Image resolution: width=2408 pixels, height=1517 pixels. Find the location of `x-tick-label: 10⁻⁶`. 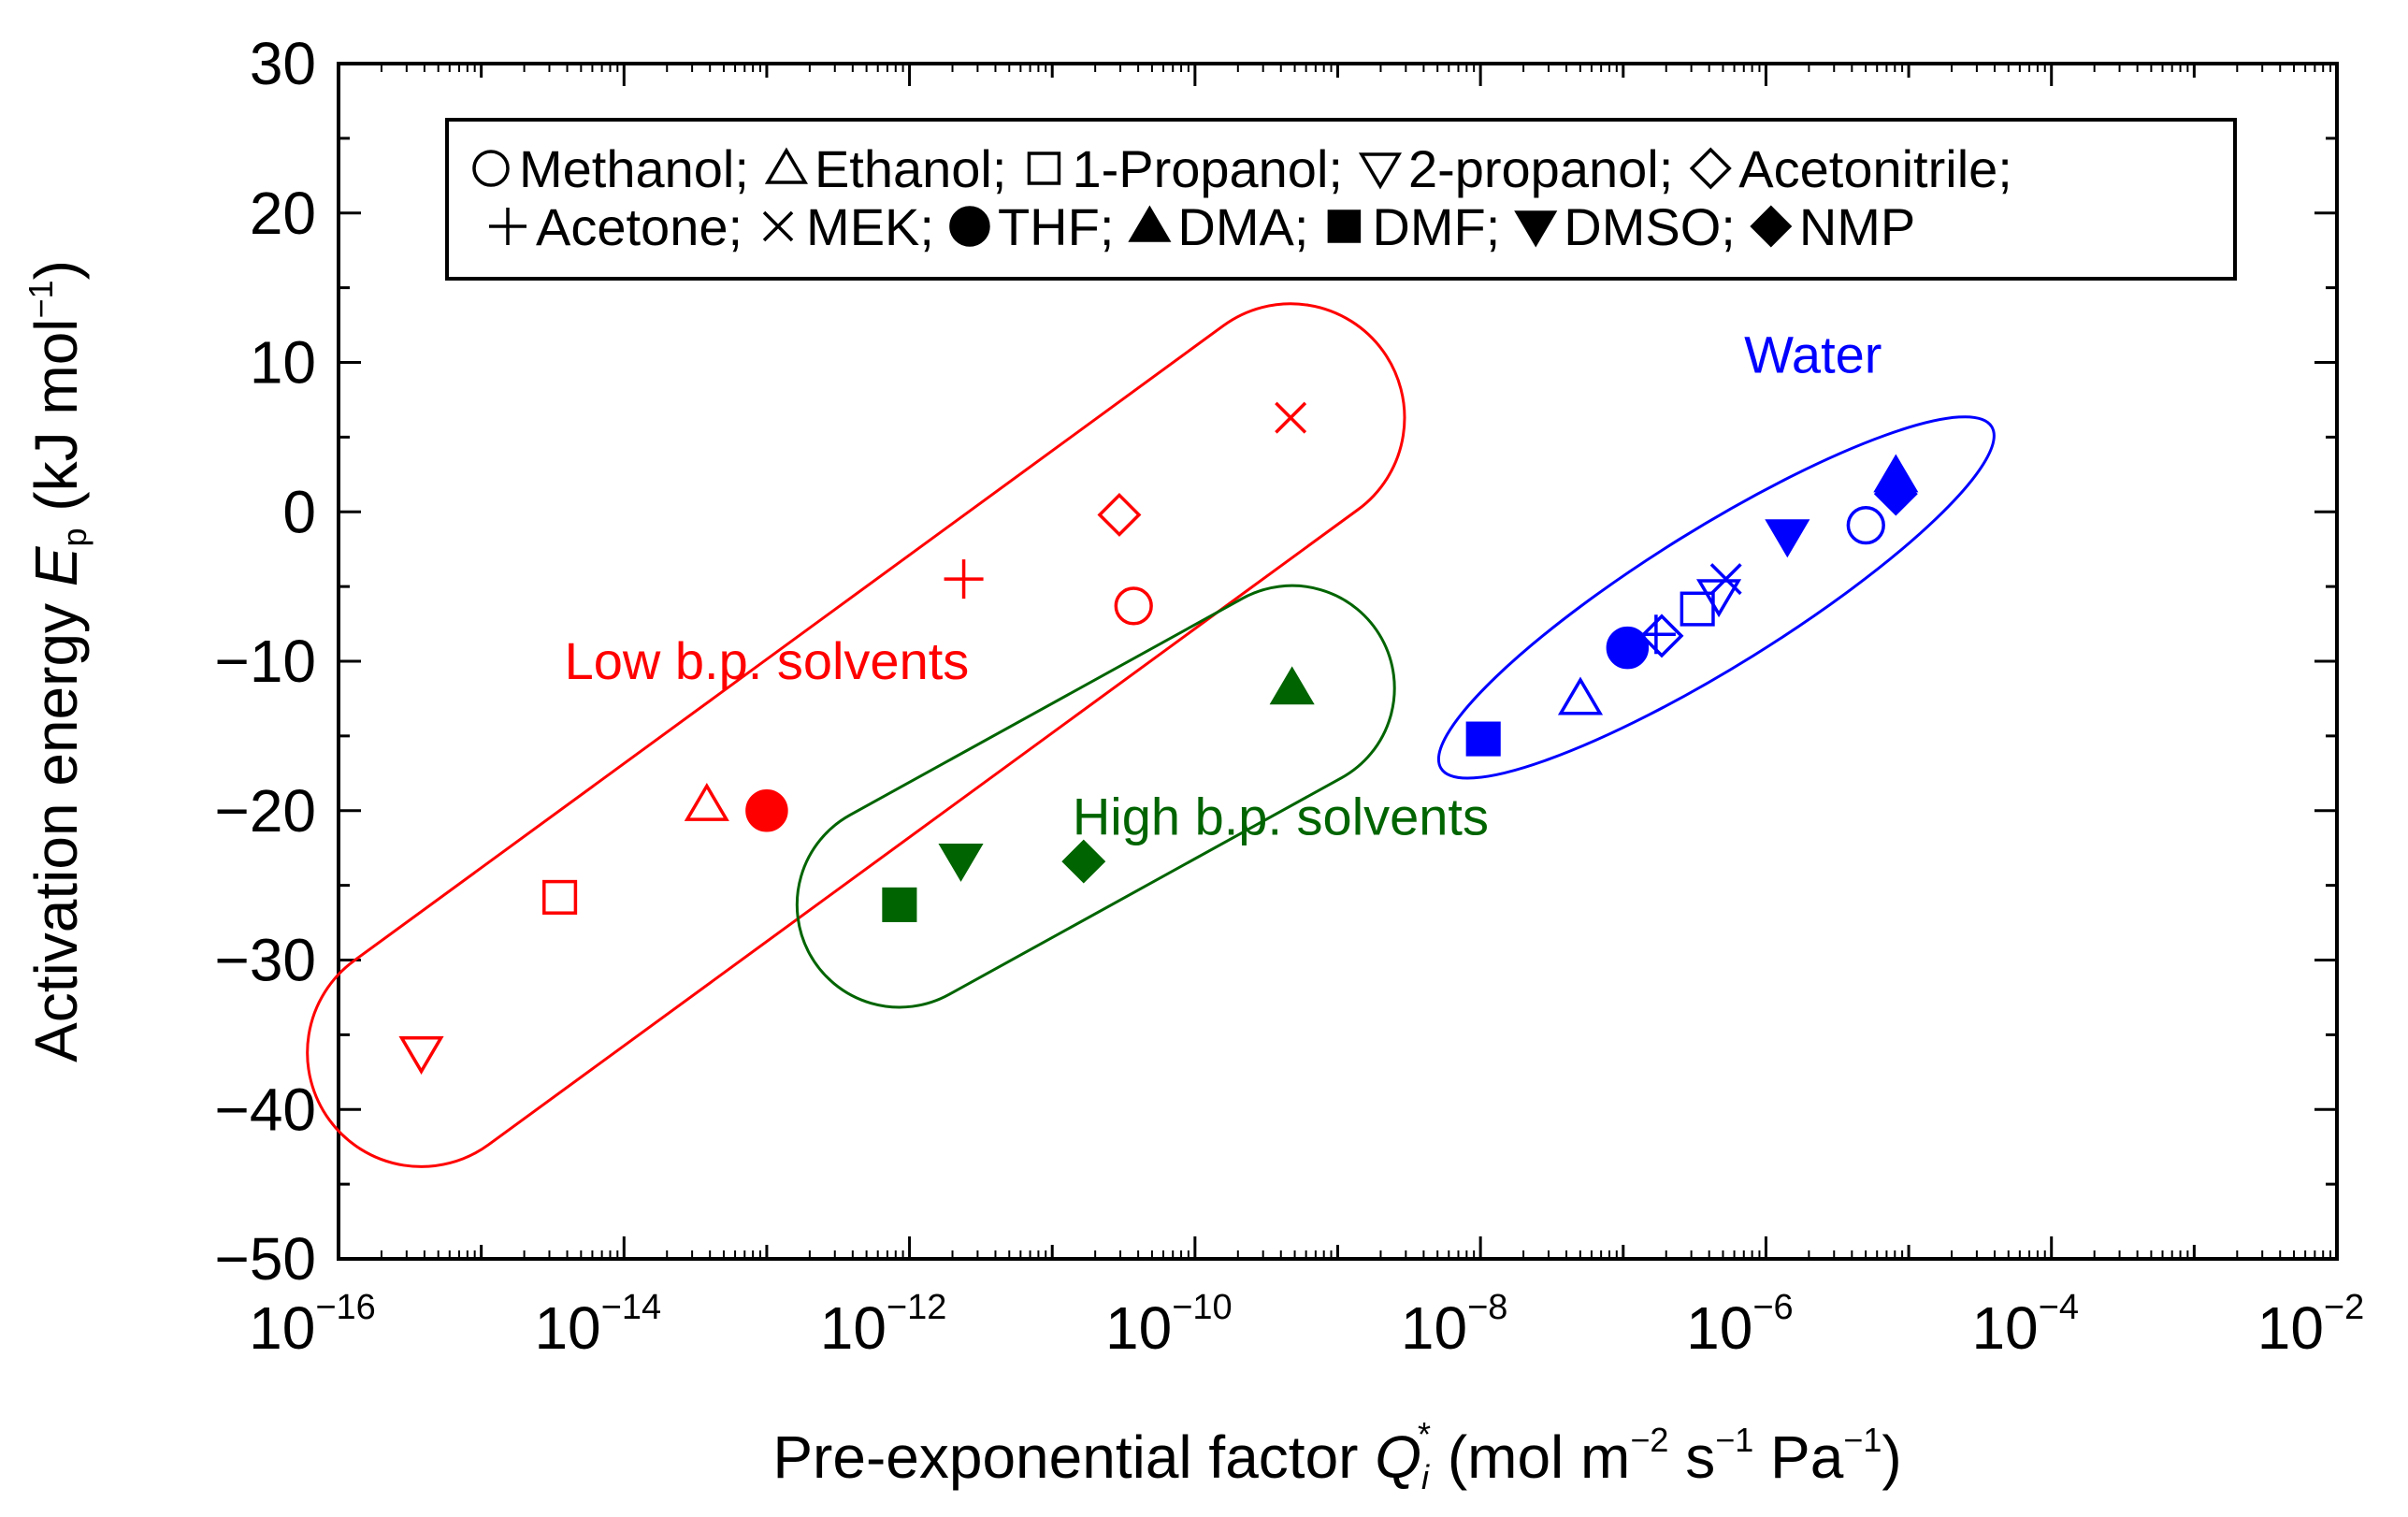

x-tick-label: 10⁻⁶ is located at coordinates (1740, 1325).